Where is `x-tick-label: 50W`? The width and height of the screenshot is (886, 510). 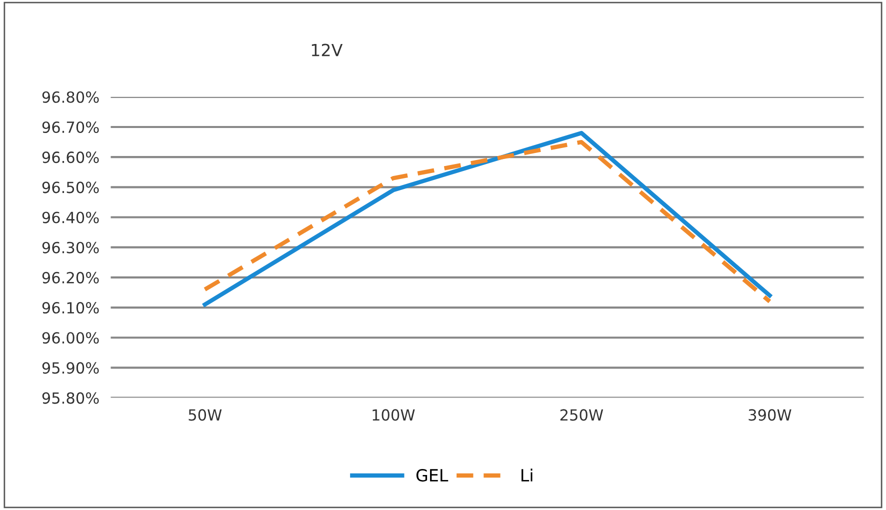 x-tick-label: 50W is located at coordinates (205, 415).